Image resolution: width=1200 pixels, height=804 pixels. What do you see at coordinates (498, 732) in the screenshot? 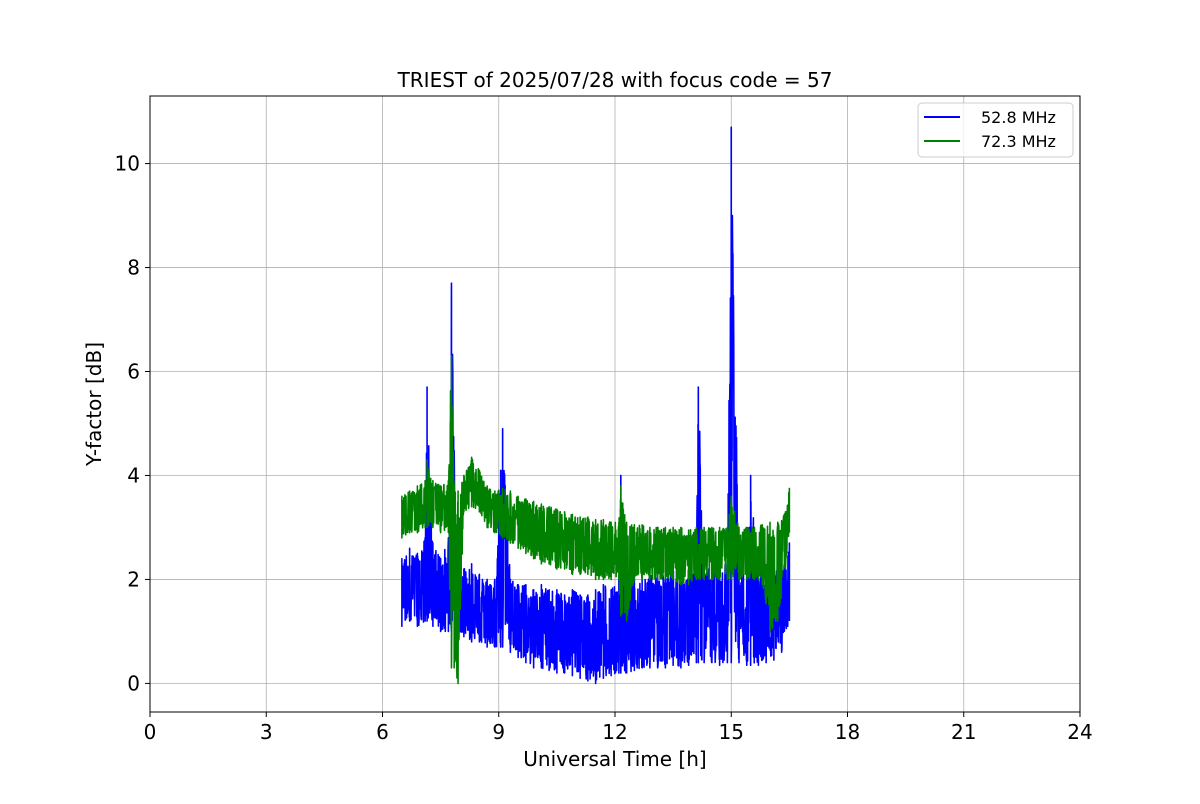
I see `x-tick-label: 9` at bounding box center [498, 732].